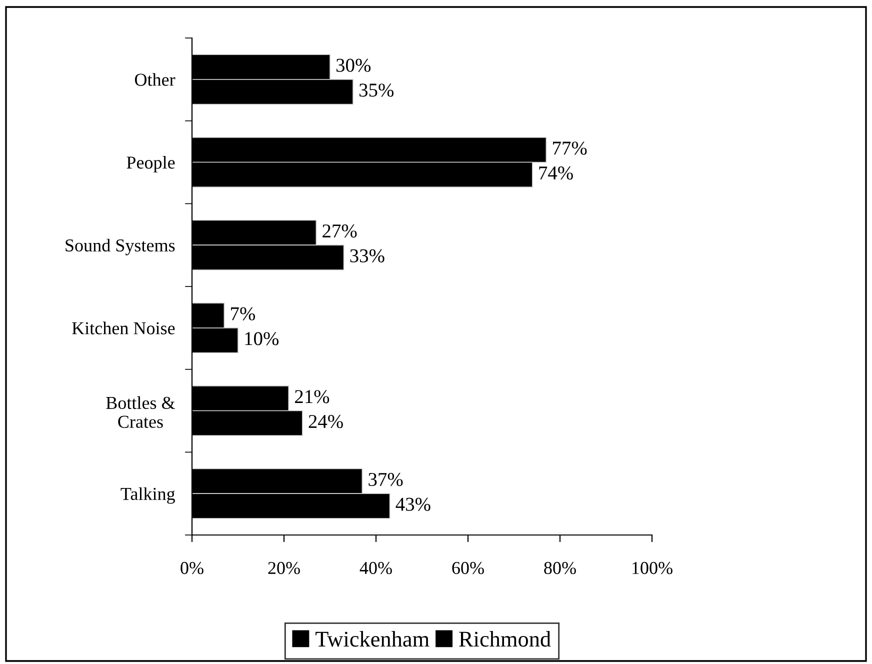 The height and width of the screenshot is (664, 872). I want to click on x-tick-label: 60%, so click(468, 568).